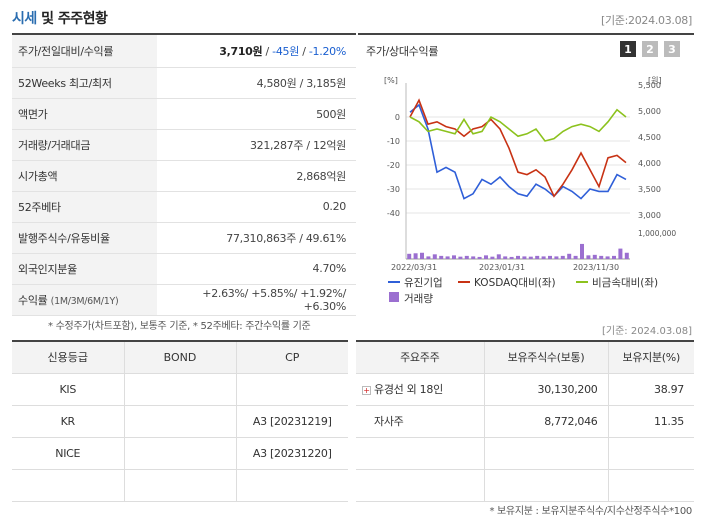 This screenshot has width=702, height=525. What do you see at coordinates (596, 267) in the screenshot?
I see `x-tick-label: 2023/11/30` at bounding box center [596, 267].